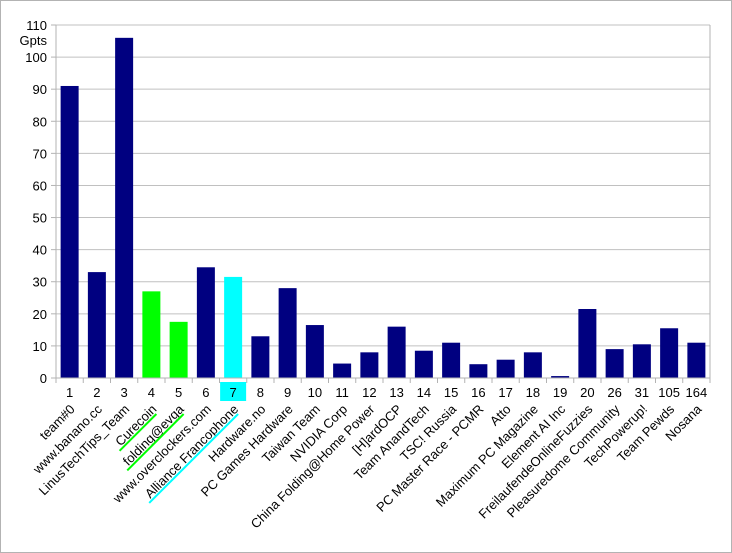 The width and height of the screenshot is (732, 553). What do you see at coordinates (40, 250) in the screenshot?
I see `y-tick-label: 40` at bounding box center [40, 250].